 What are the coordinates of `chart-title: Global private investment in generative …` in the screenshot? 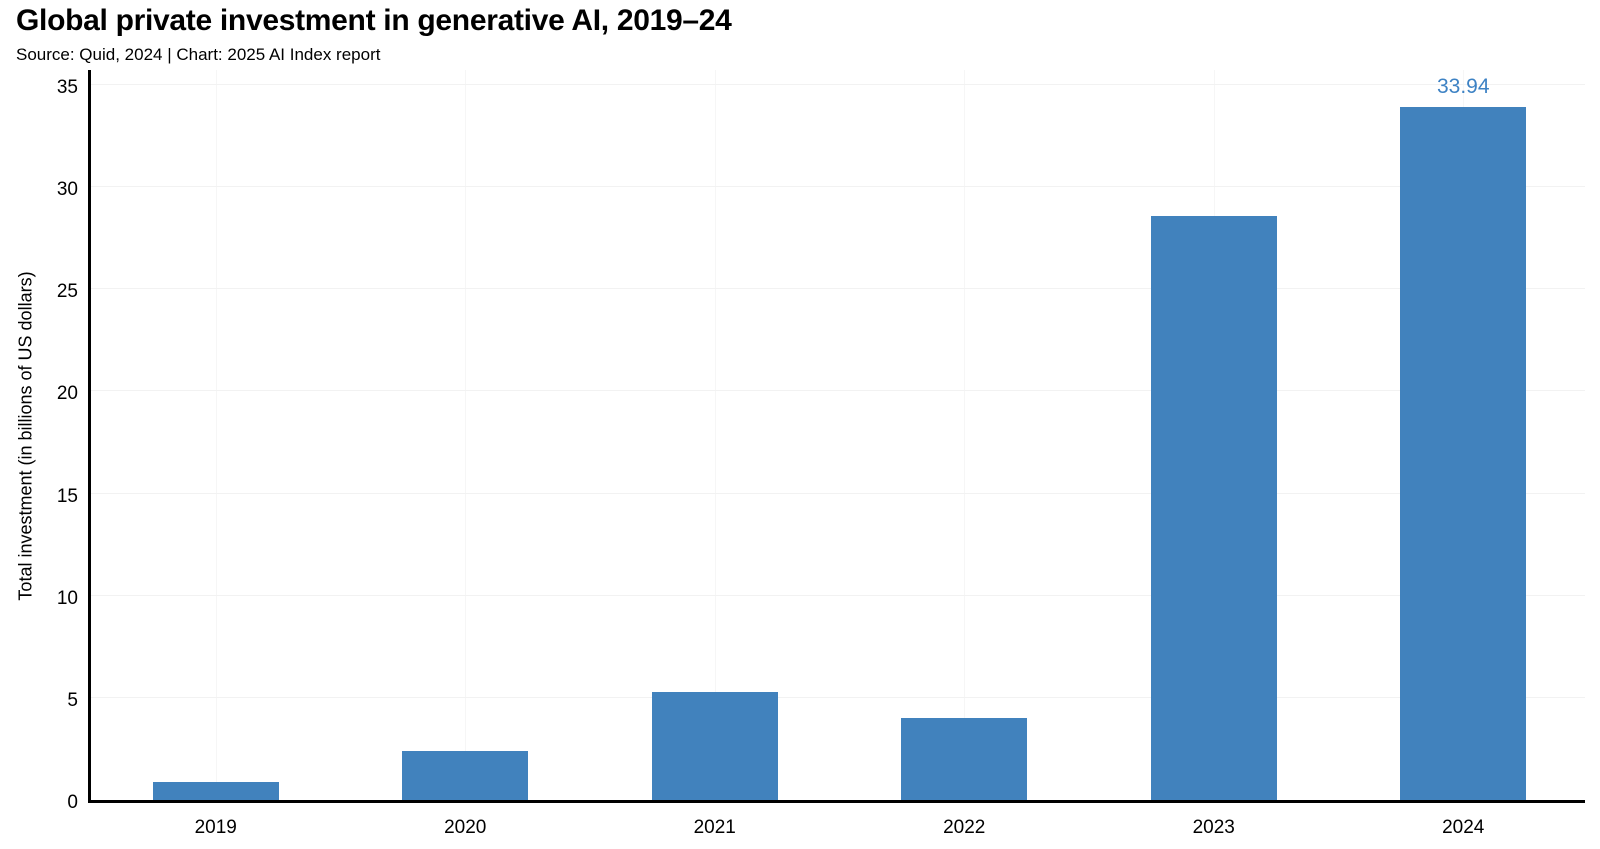 It's located at (374, 20).